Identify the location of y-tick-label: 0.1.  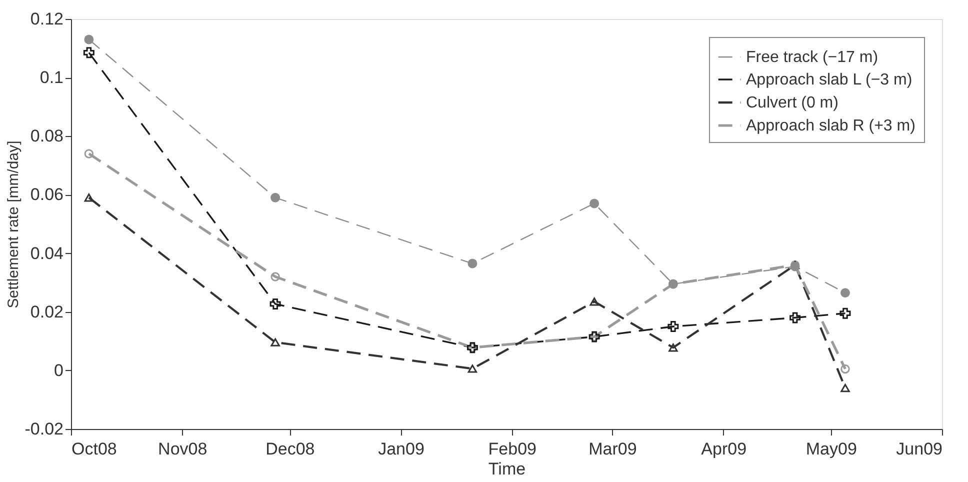
(52, 78).